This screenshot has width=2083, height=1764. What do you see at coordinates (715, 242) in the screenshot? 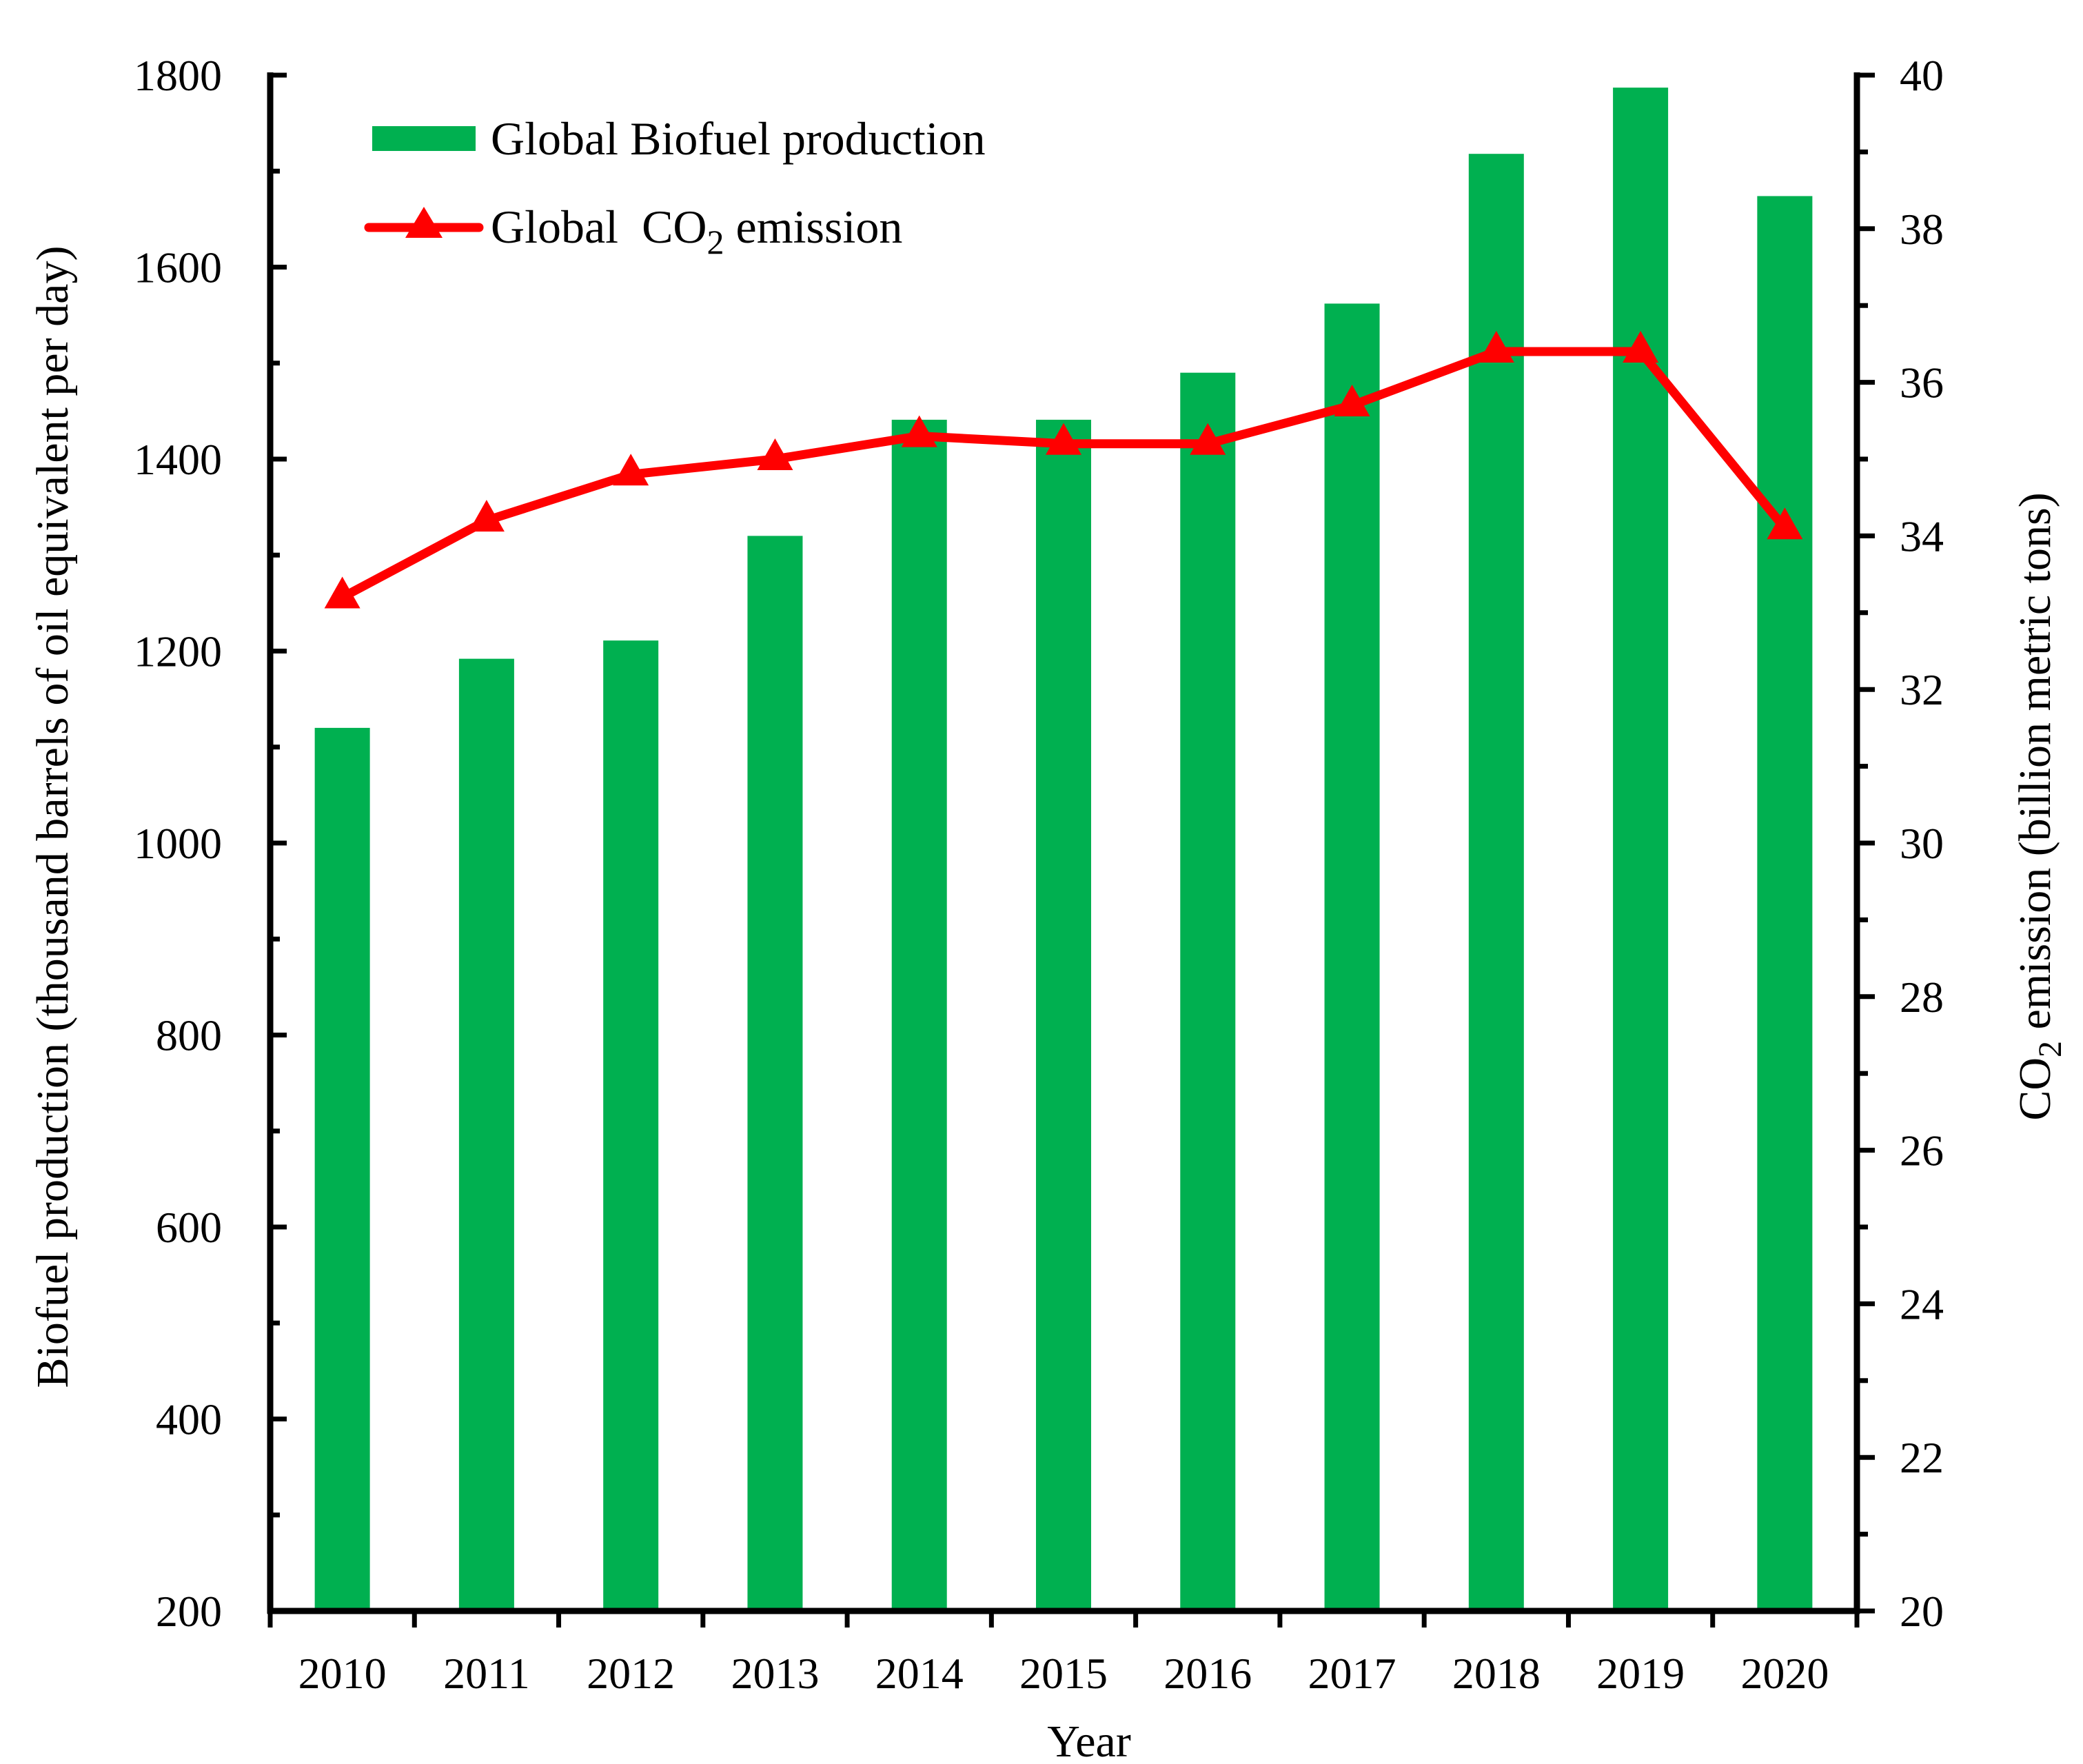
I see `legend-line-label-subscript: 2` at bounding box center [715, 242].